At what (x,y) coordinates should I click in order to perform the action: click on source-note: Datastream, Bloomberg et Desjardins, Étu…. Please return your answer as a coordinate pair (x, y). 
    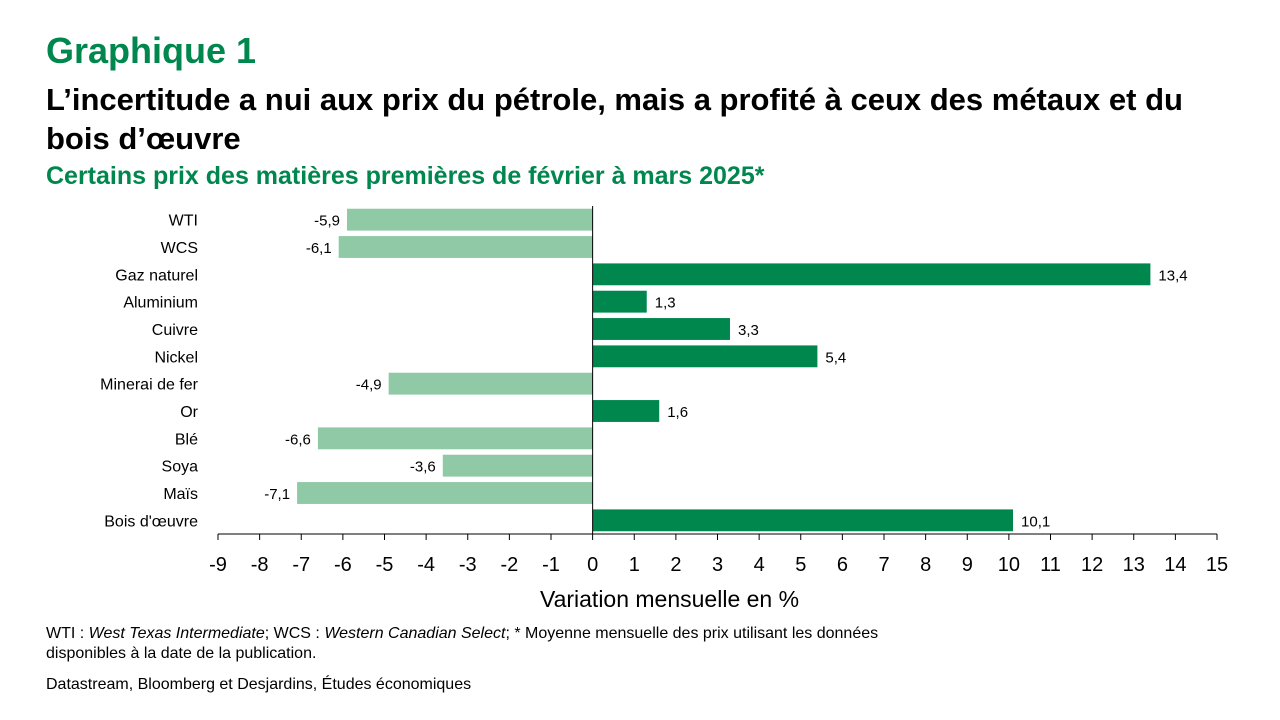
    Looking at the image, I should click on (259, 684).